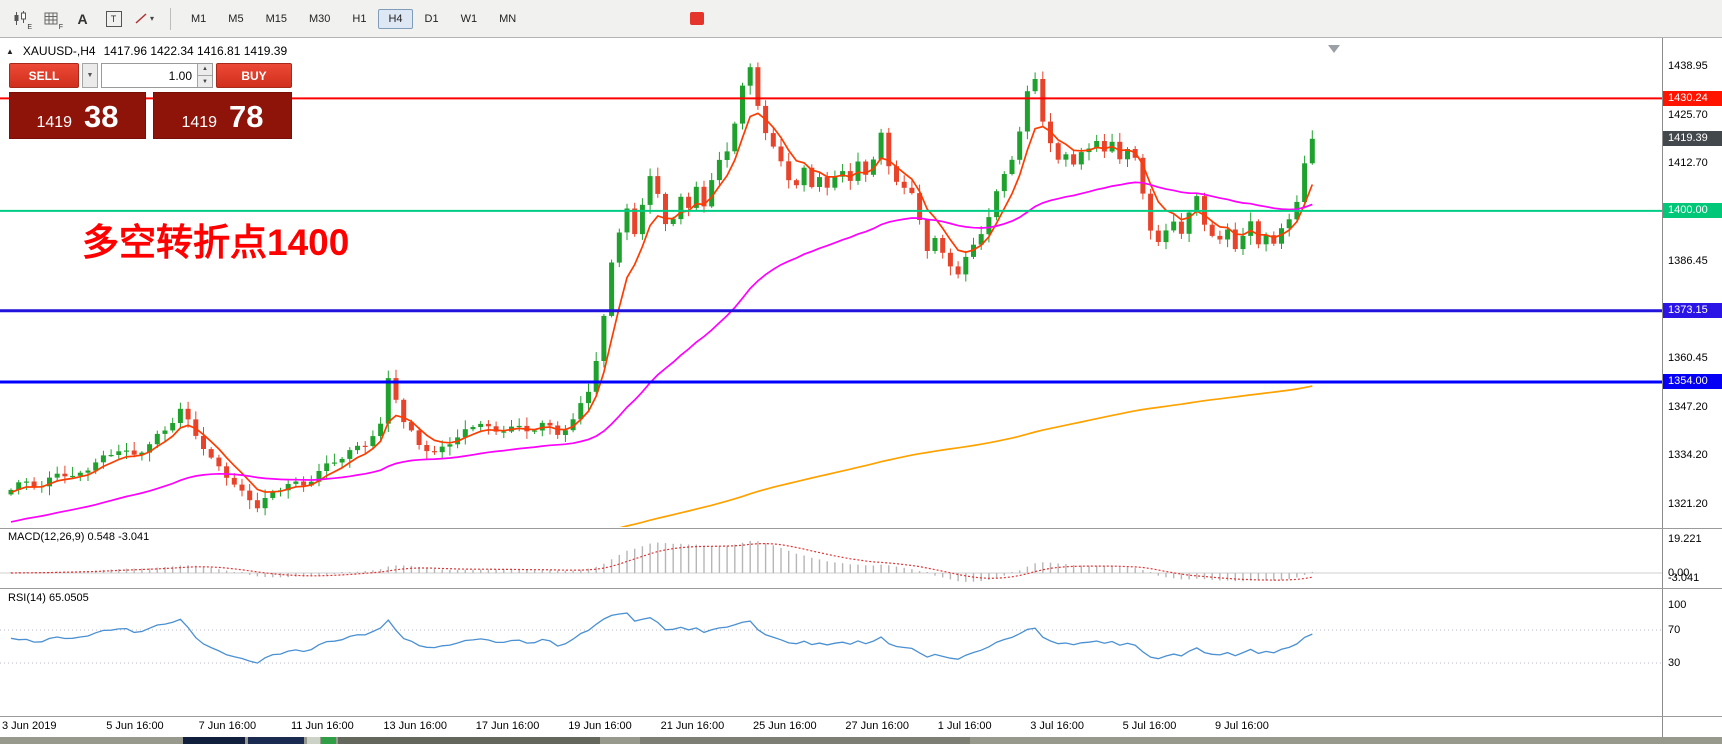  I want to click on grid-glyph, so click(51, 18).